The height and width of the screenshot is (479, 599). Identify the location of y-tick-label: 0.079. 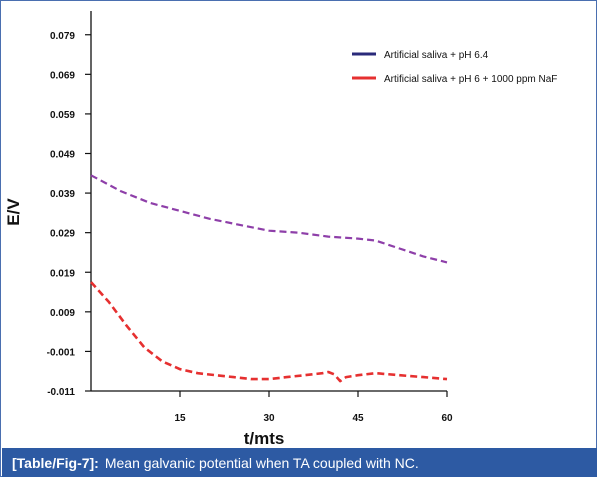
(62, 36).